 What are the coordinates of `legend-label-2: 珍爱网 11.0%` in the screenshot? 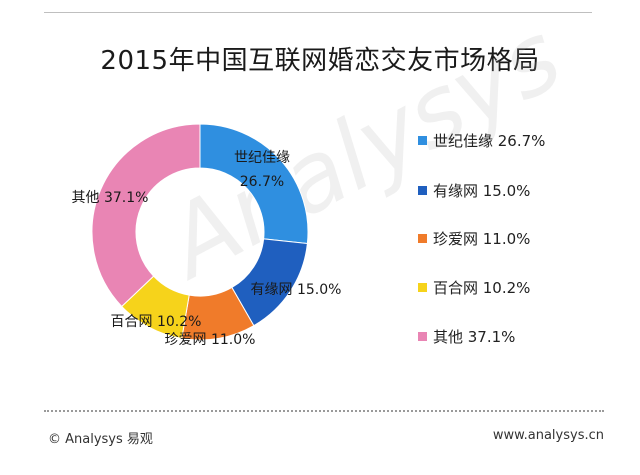 It's located at (482, 239).